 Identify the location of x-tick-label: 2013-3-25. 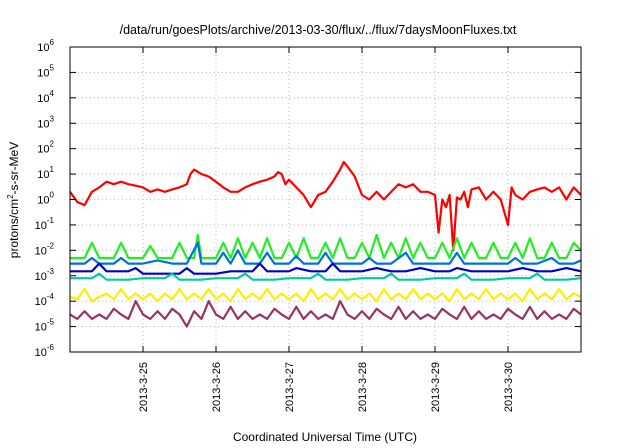
(144, 387).